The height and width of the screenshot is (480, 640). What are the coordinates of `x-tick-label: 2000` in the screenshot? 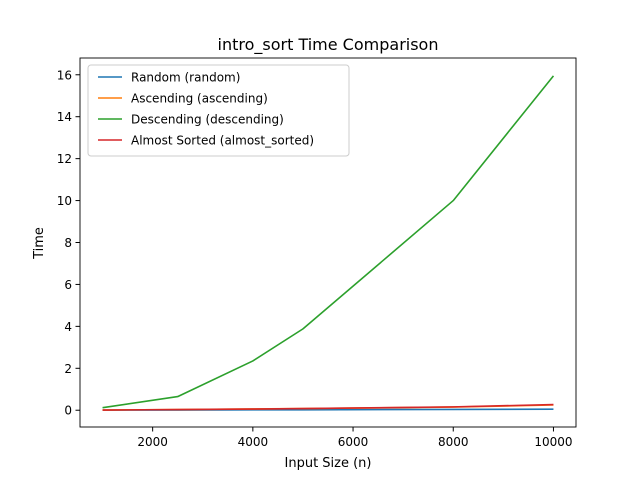 It's located at (152, 442).